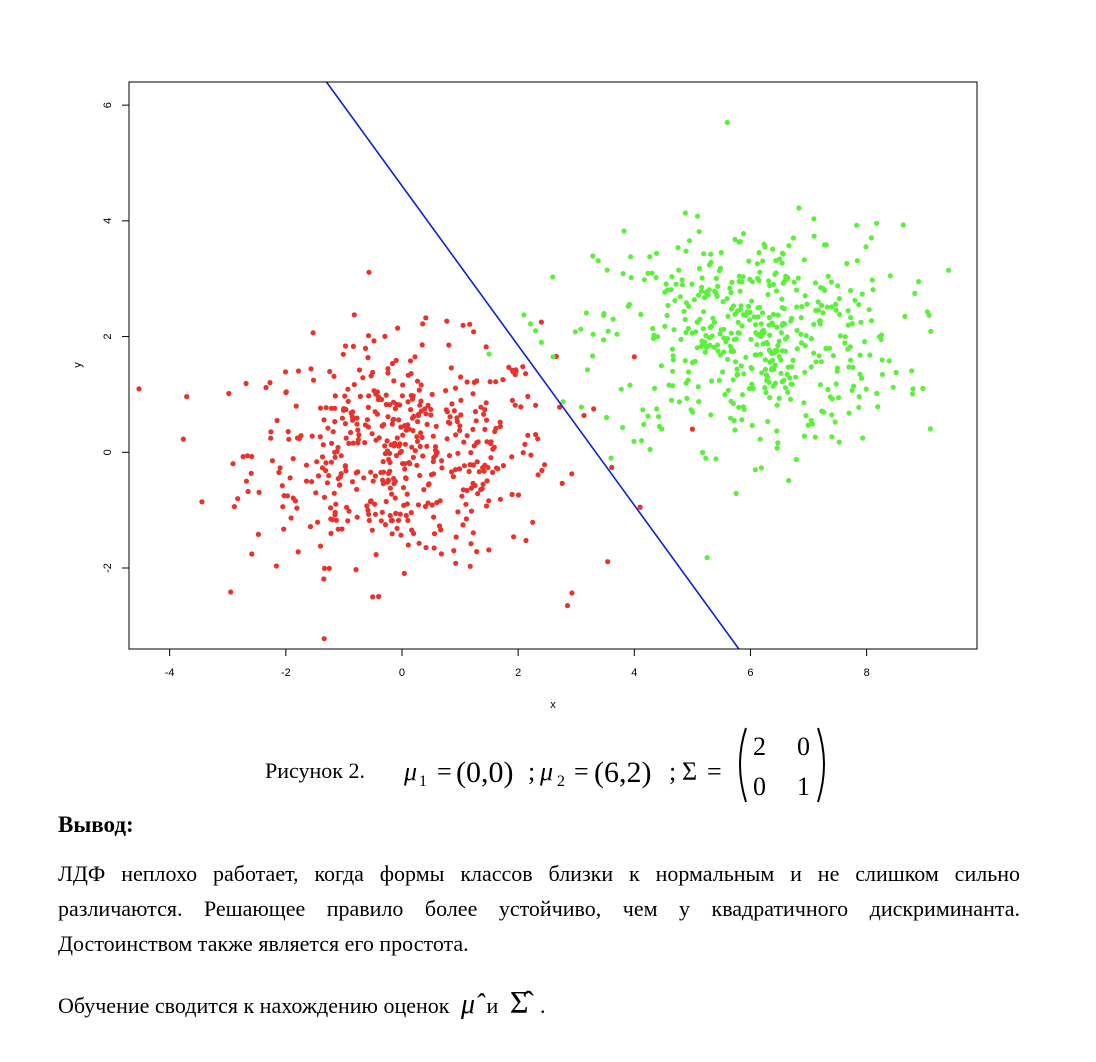 The width and height of the screenshot is (1096, 1062). I want to click on sigma-hat-symbol: Σ̂, so click(519, 1002).